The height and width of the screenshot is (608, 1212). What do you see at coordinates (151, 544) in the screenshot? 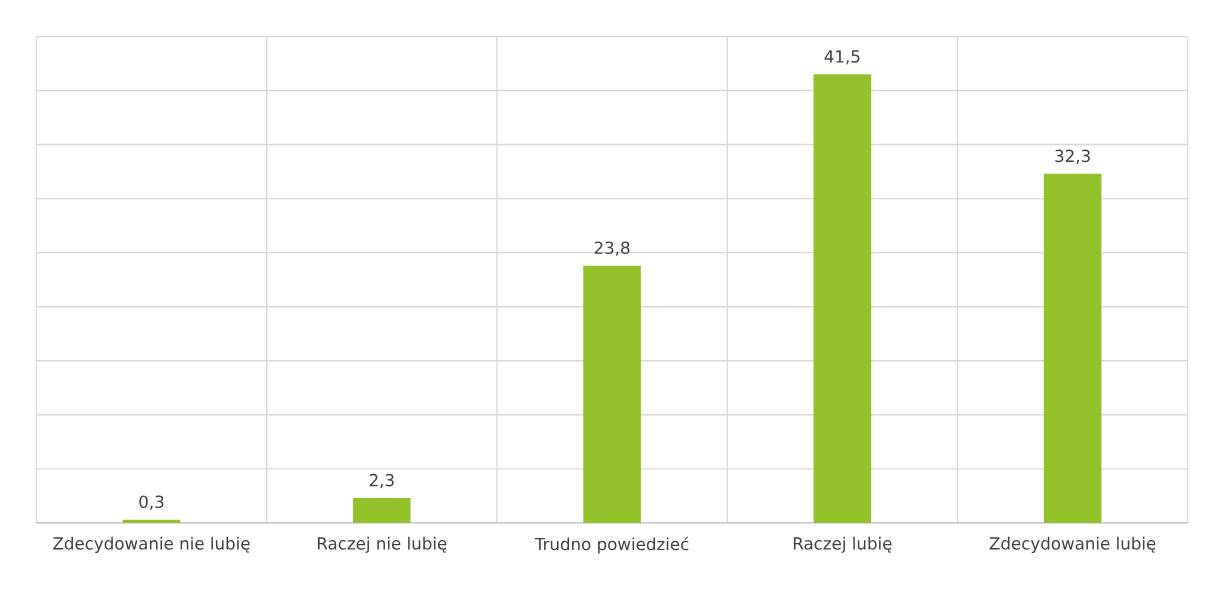
I see `x-tick-label: Zdecydowanie nie lubię` at bounding box center [151, 544].